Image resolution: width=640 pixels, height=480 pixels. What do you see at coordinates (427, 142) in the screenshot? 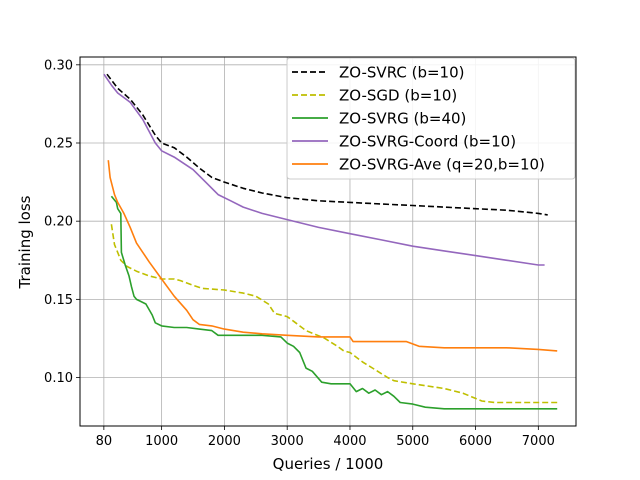
I see `legend-label-zo-svrg-coord-b-10: ZO-SVRG-Coord (b=10)` at bounding box center [427, 142].